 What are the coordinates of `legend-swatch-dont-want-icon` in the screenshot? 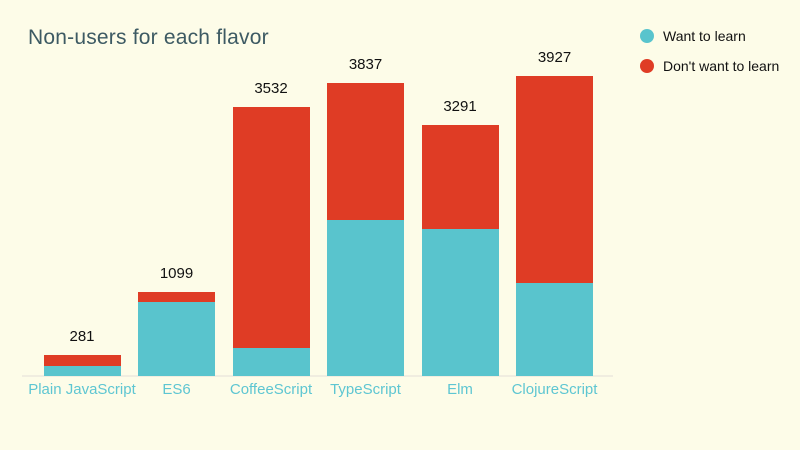 It's located at (647, 66).